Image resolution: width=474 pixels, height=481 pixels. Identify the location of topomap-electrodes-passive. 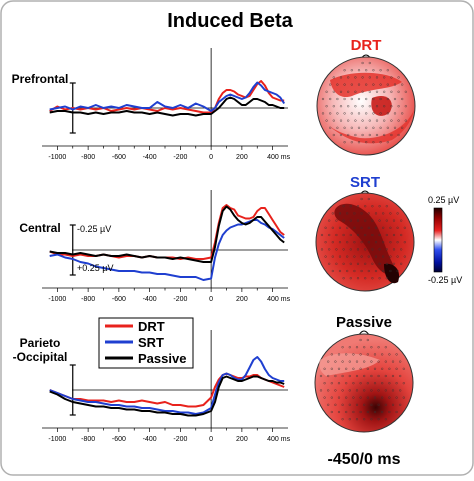
(362, 379).